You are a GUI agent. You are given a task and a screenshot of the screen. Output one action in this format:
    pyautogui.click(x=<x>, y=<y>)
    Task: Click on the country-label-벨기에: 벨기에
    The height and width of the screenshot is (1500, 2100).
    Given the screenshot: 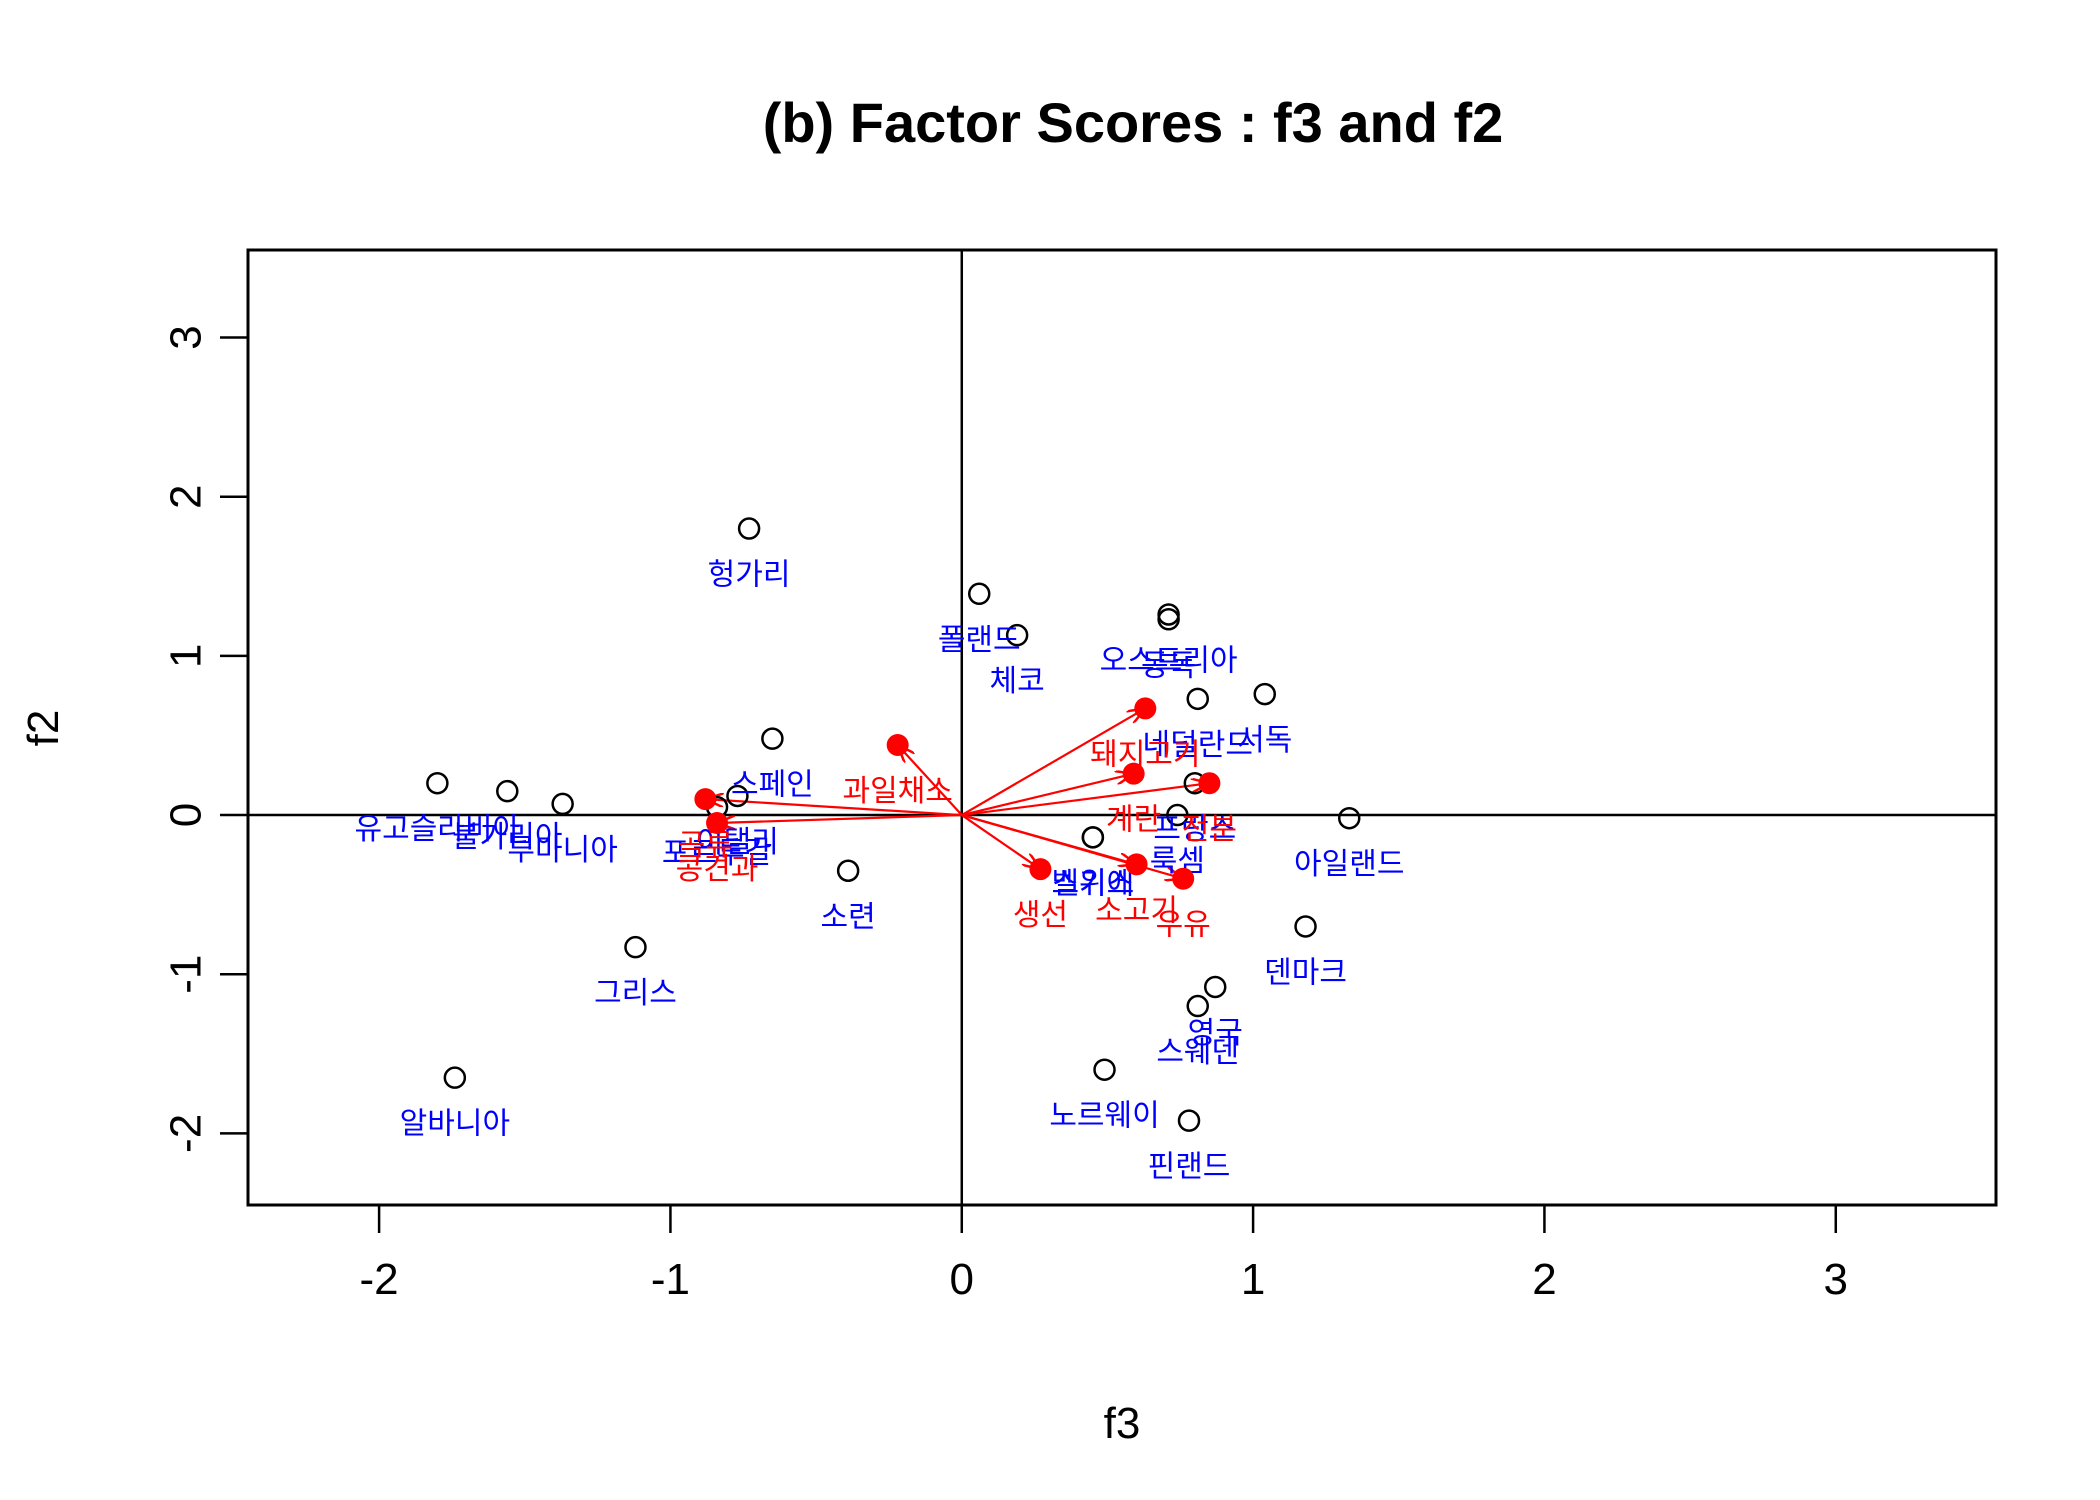 What is the action you would take?
    pyautogui.click(x=1092, y=883)
    